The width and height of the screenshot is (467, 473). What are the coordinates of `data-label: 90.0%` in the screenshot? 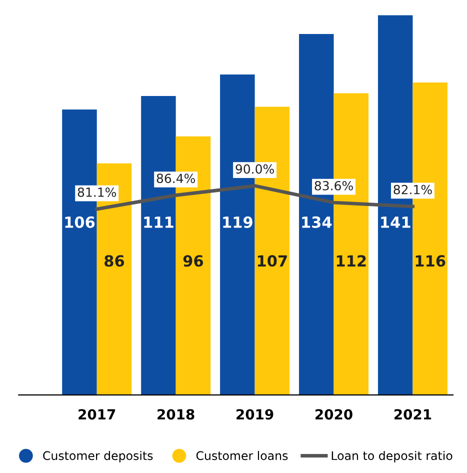 It's located at (255, 169).